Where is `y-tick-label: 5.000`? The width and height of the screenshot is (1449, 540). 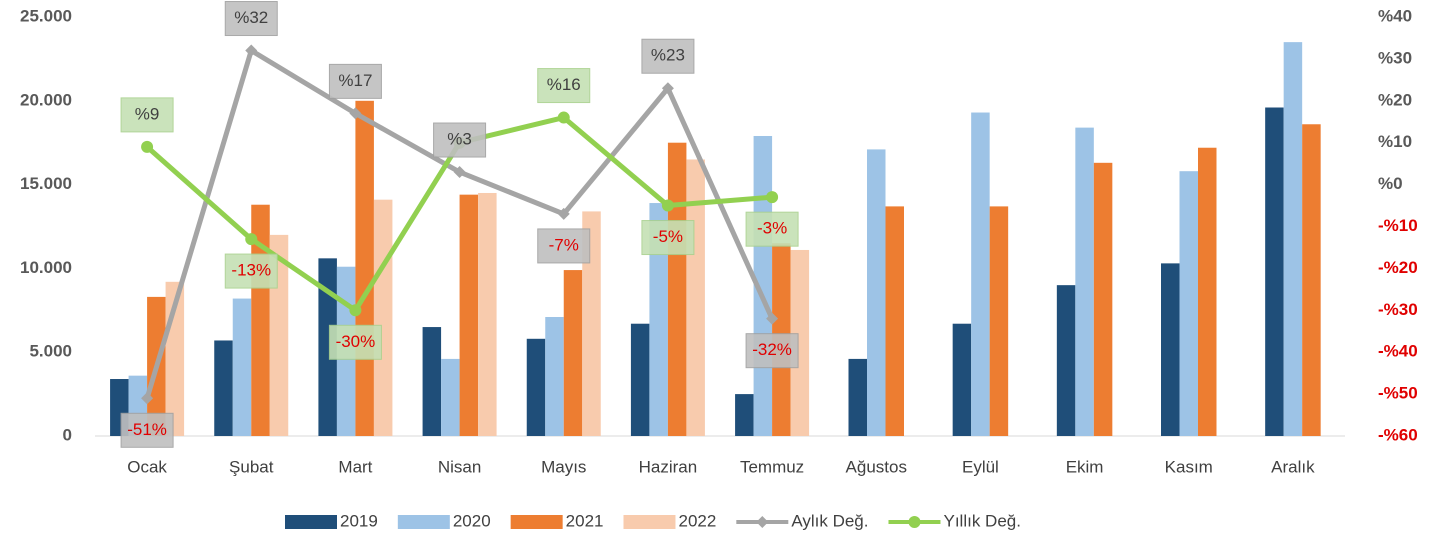 y-tick-label: 5.000 is located at coordinates (50, 351).